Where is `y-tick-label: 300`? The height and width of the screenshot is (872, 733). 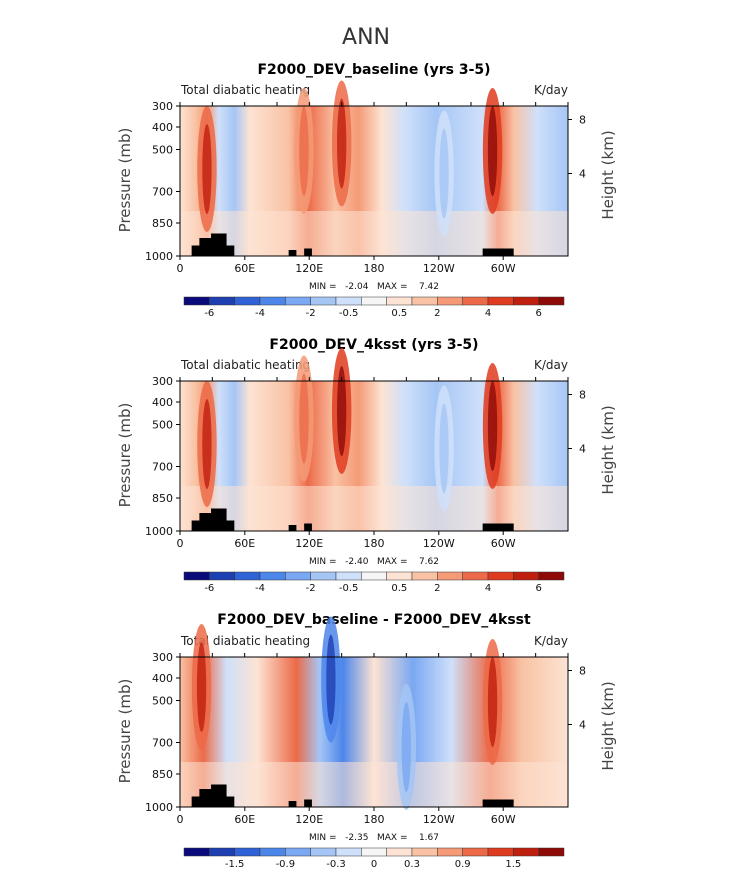 y-tick-label: 300 is located at coordinates (162, 106).